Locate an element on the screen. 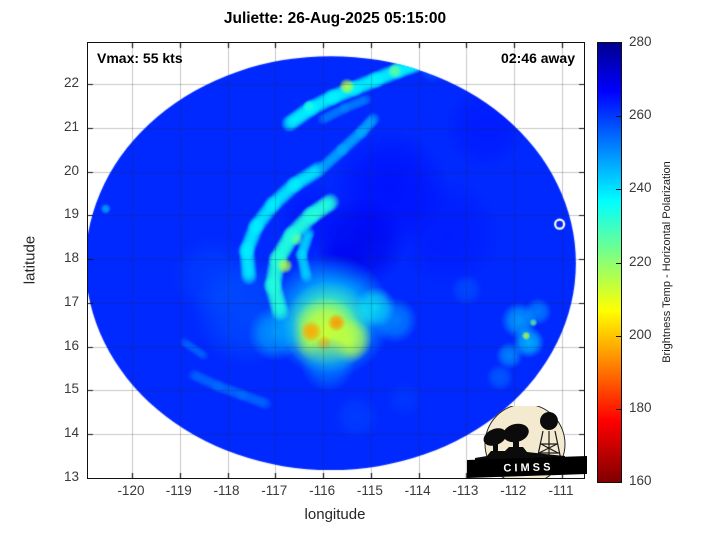 The image size is (720, 540). colorbar-tick-label: 160 is located at coordinates (640, 480).